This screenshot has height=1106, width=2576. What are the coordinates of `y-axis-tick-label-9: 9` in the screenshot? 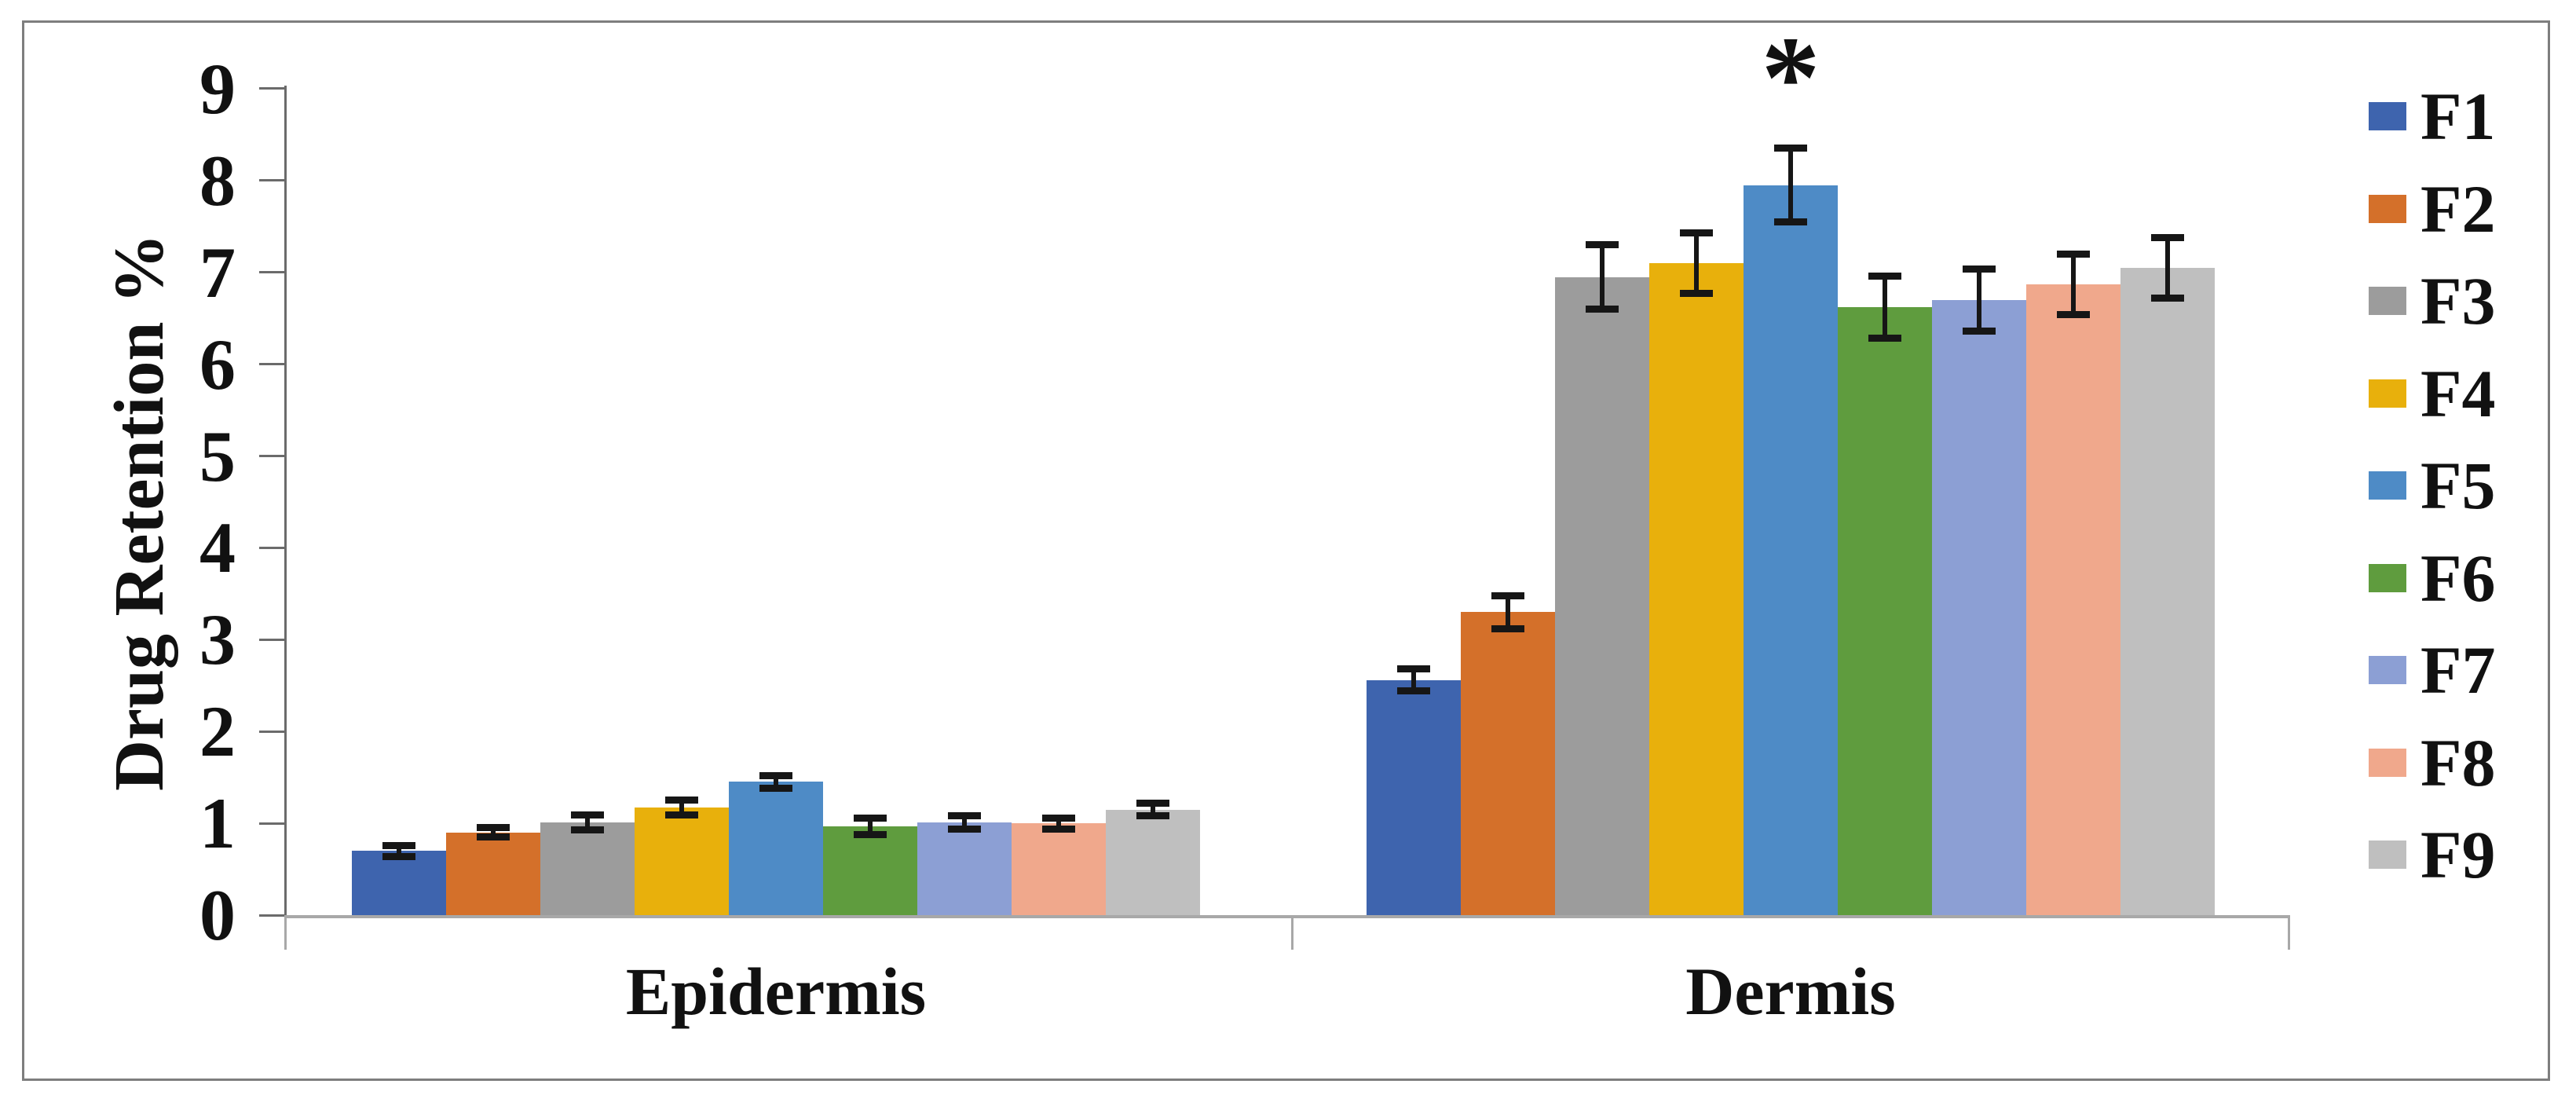 It's located at (217, 88).